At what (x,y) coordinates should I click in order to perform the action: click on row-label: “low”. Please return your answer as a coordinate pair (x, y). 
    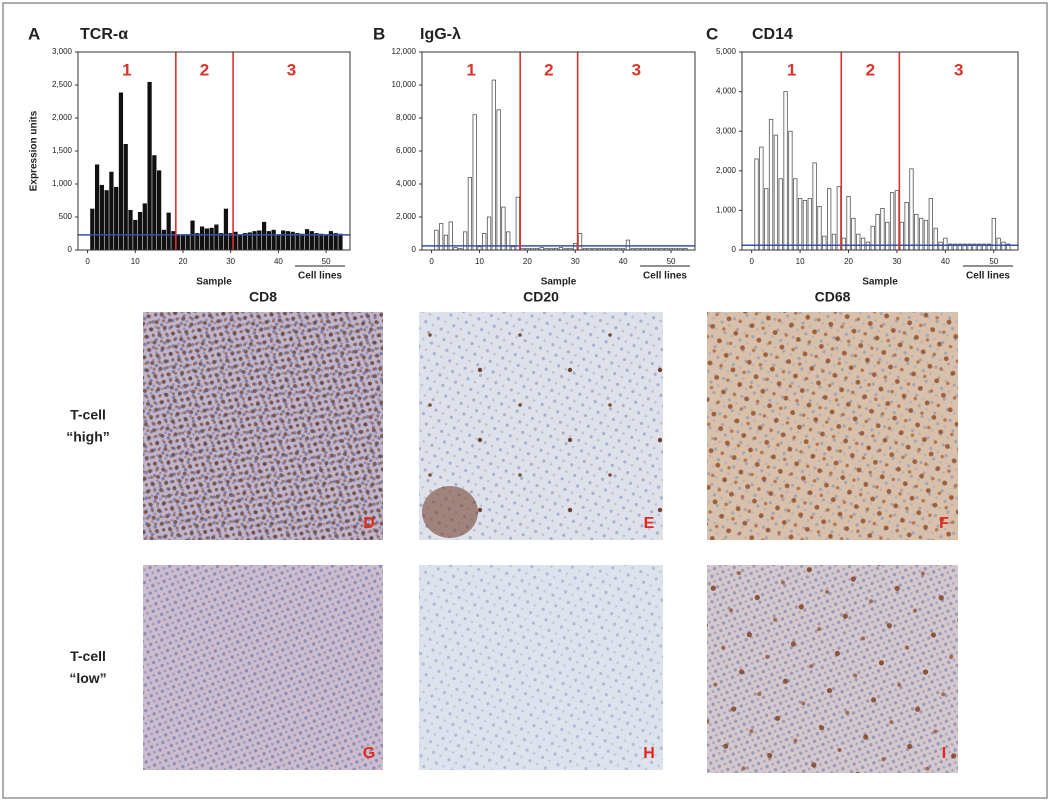
    Looking at the image, I should click on (87, 678).